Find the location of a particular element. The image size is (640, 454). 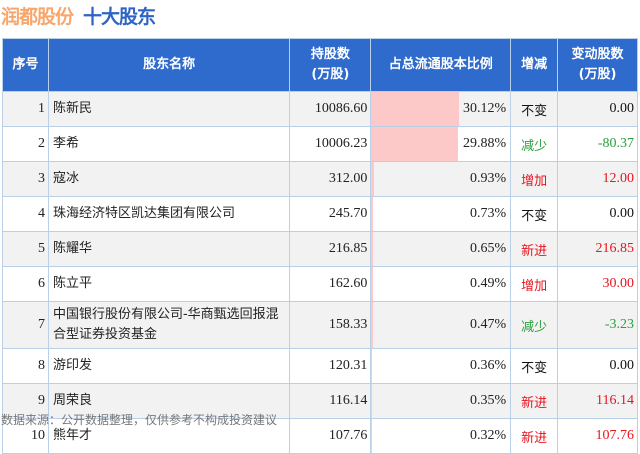

title-subtitle: 十大股东 is located at coordinates (119, 17).